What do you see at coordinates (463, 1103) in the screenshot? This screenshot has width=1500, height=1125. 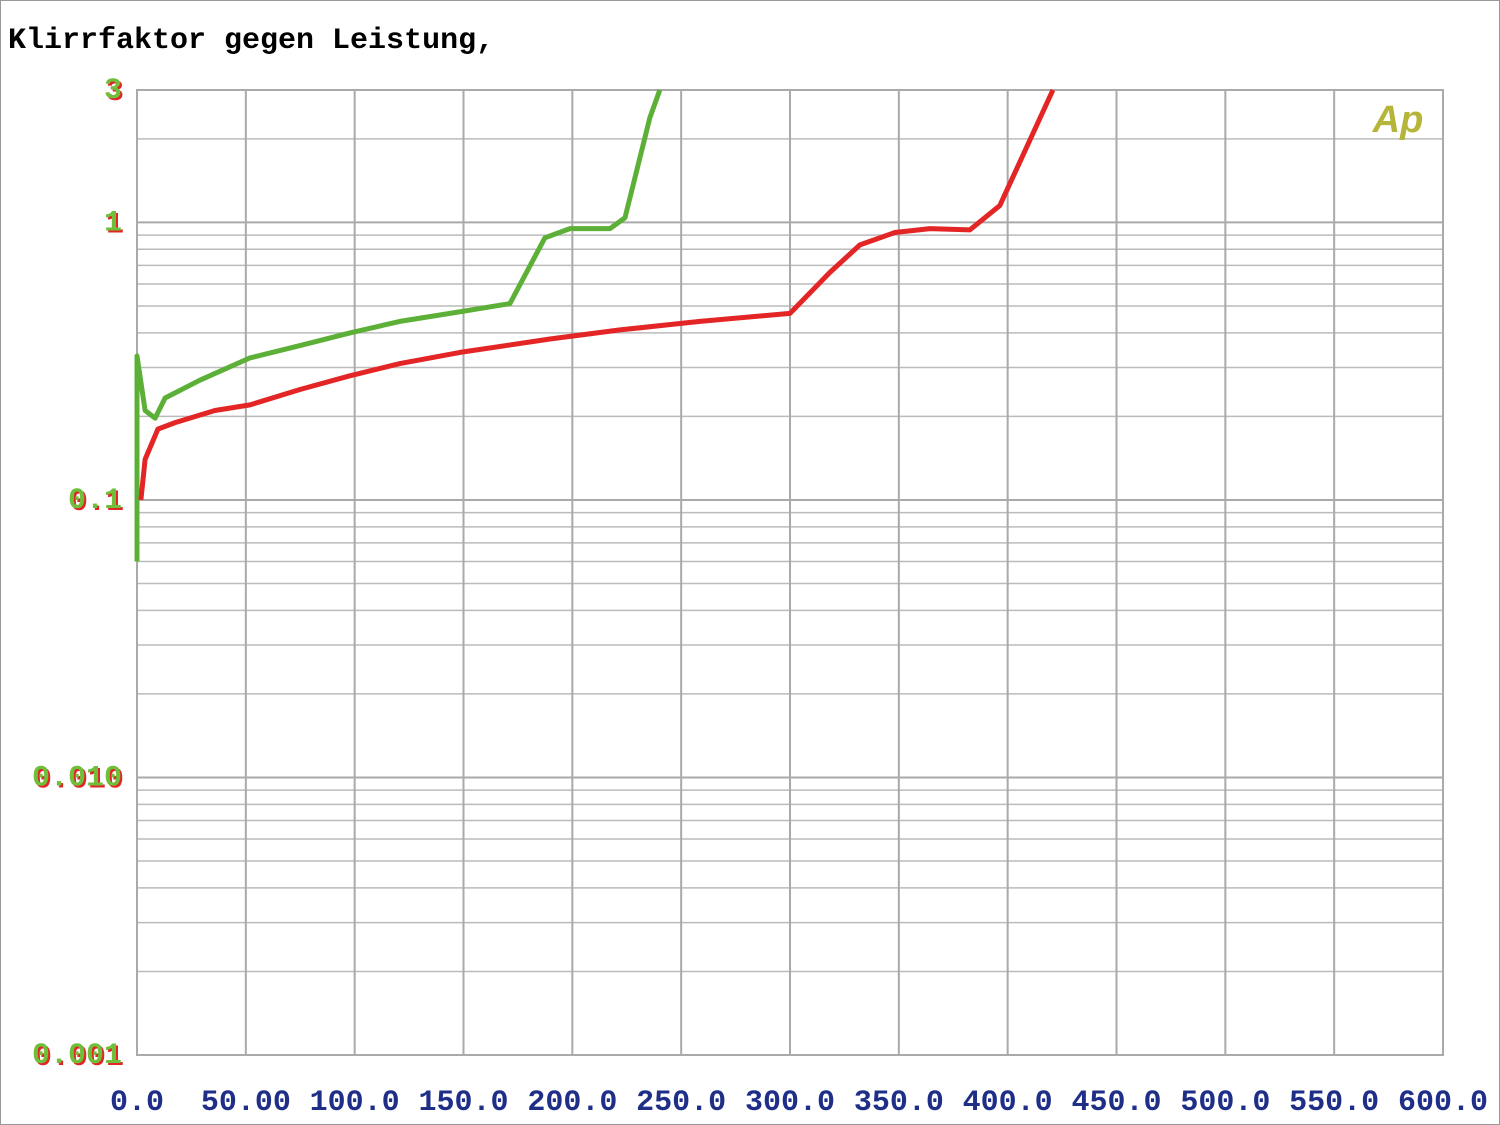 I see `x-tick-label: 150.0` at bounding box center [463, 1103].